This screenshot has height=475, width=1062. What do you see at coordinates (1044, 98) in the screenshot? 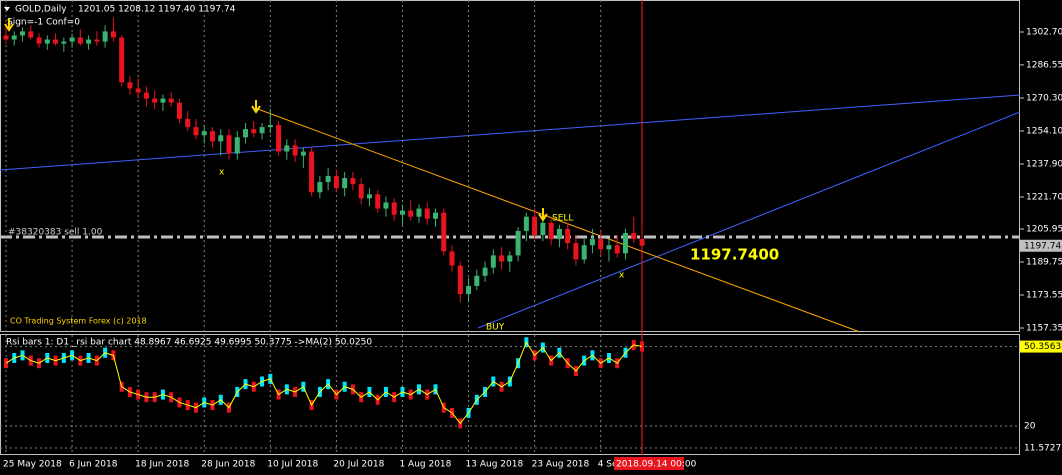
I see `y-tick-label: 1270.30` at bounding box center [1044, 98].